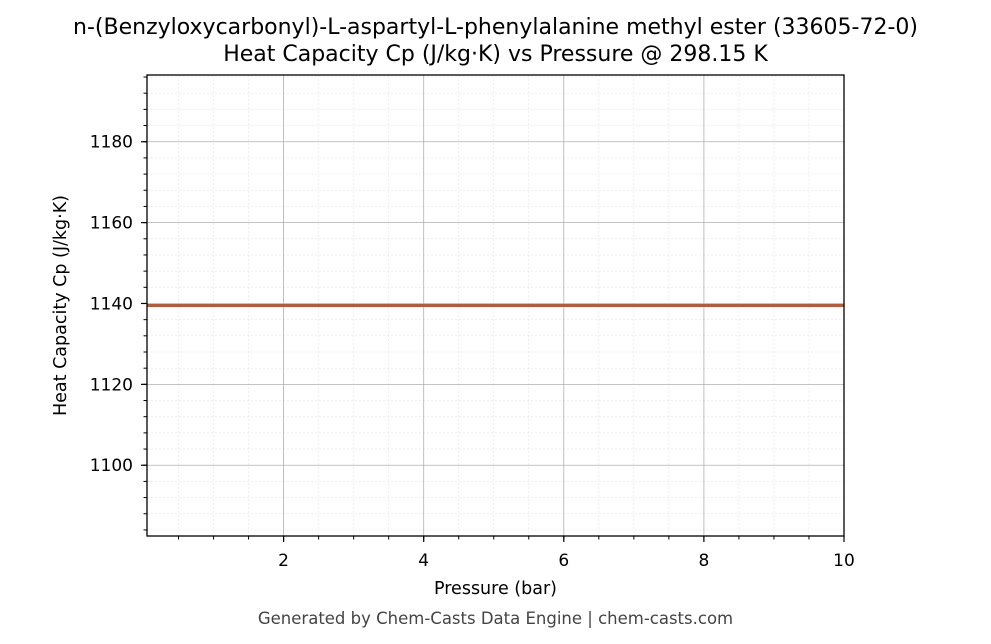 This screenshot has height=644, width=991. What do you see at coordinates (703, 561) in the screenshot?
I see `x-tick-label: 8` at bounding box center [703, 561].